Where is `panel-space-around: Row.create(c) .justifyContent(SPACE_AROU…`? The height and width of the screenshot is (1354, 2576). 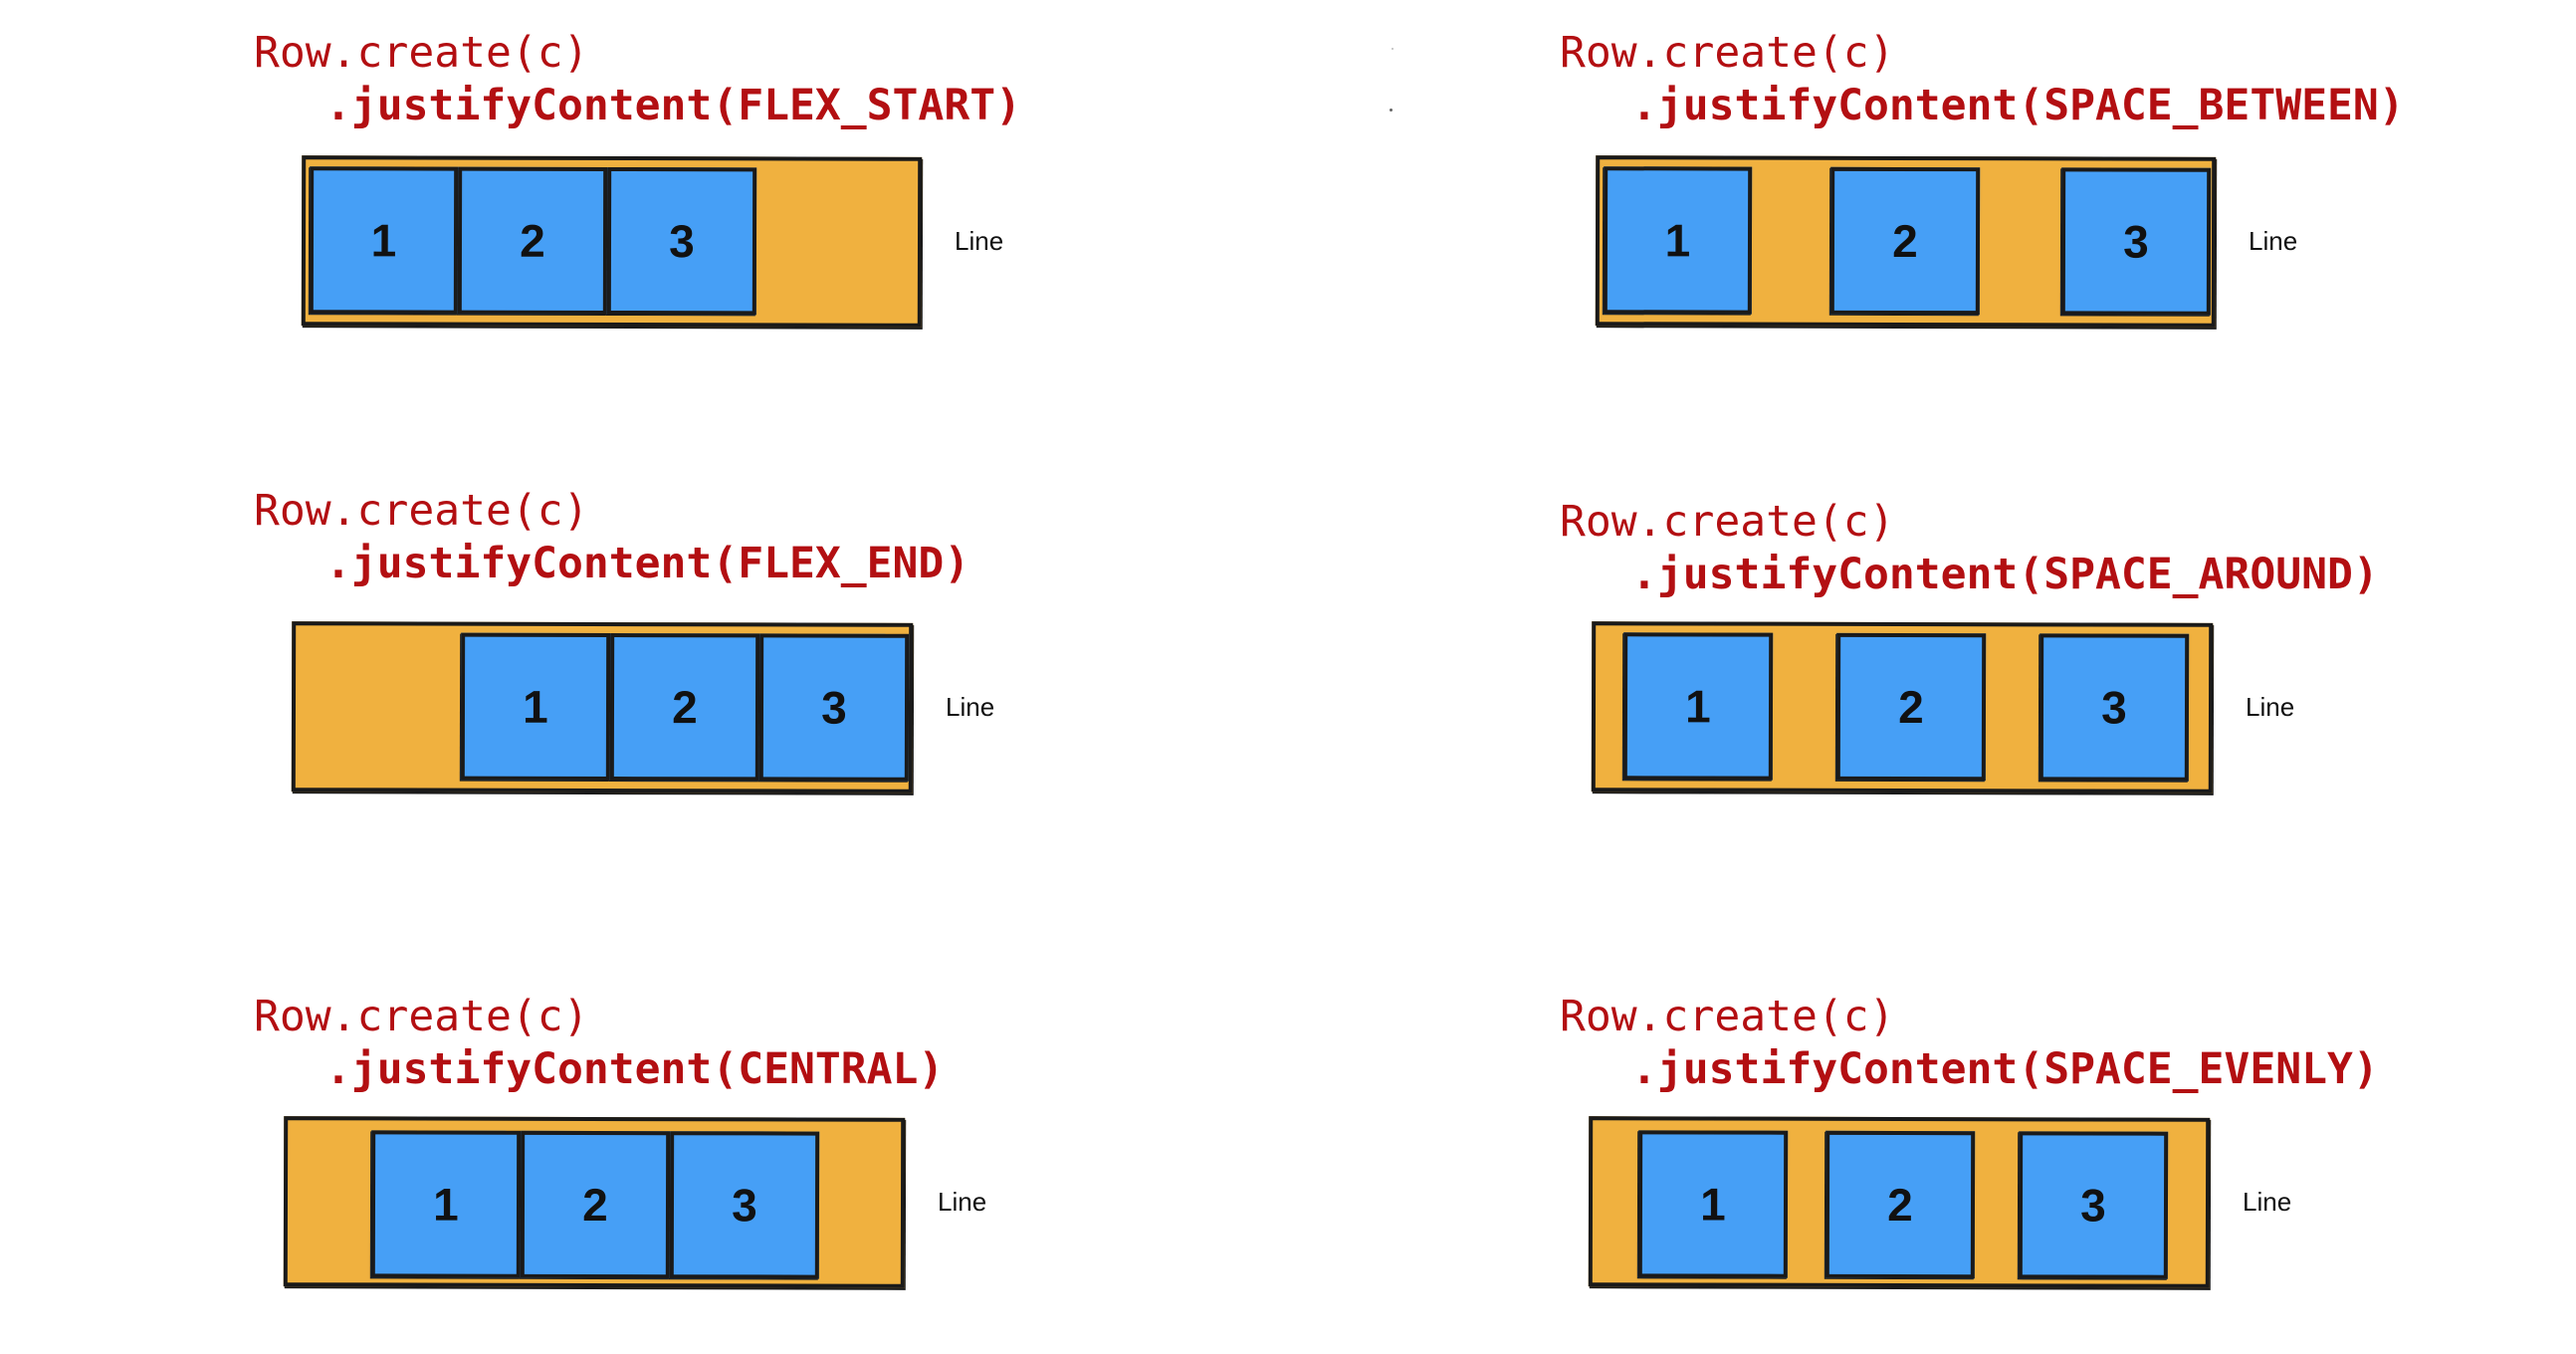
panel-space-around: Row.create(c) .justifyContent(SPACE_AROU… is located at coordinates (2068, 680).